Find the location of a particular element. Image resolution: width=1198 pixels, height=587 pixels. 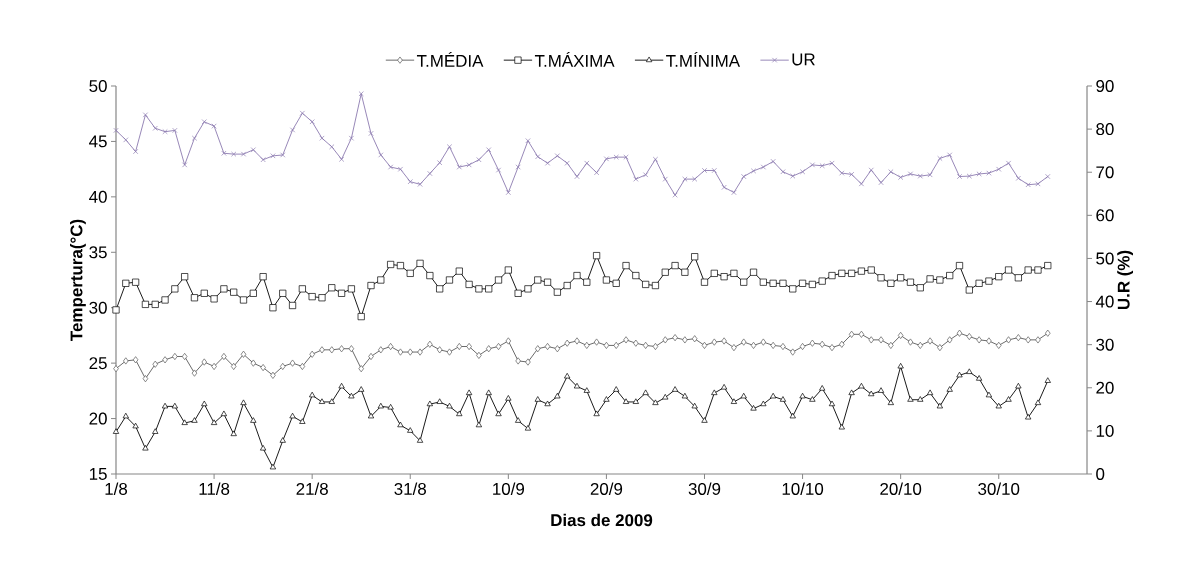

y-tick-label: 40 is located at coordinates (98, 196).